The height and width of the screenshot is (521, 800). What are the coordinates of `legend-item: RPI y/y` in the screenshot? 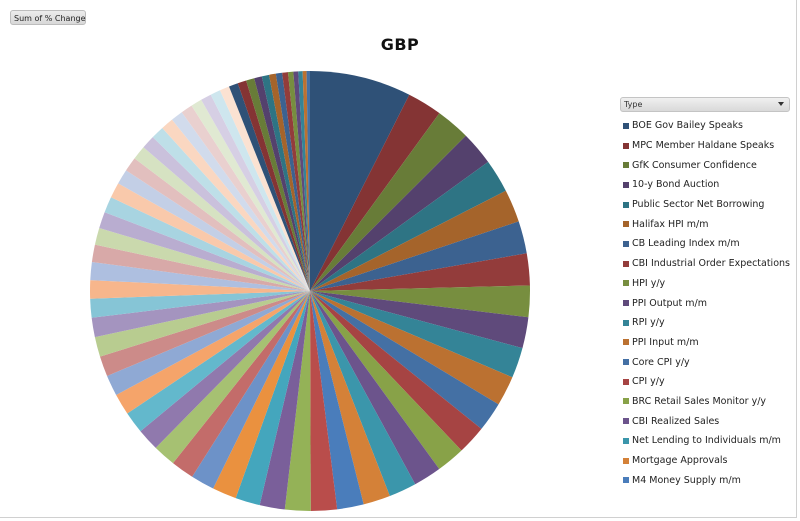 It's located at (710, 323).